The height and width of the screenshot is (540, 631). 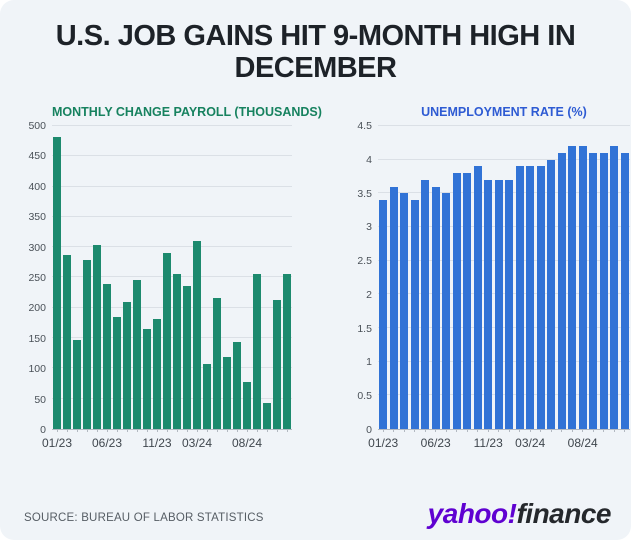 What do you see at coordinates (37, 156) in the screenshot?
I see `y-tick-label: 450` at bounding box center [37, 156].